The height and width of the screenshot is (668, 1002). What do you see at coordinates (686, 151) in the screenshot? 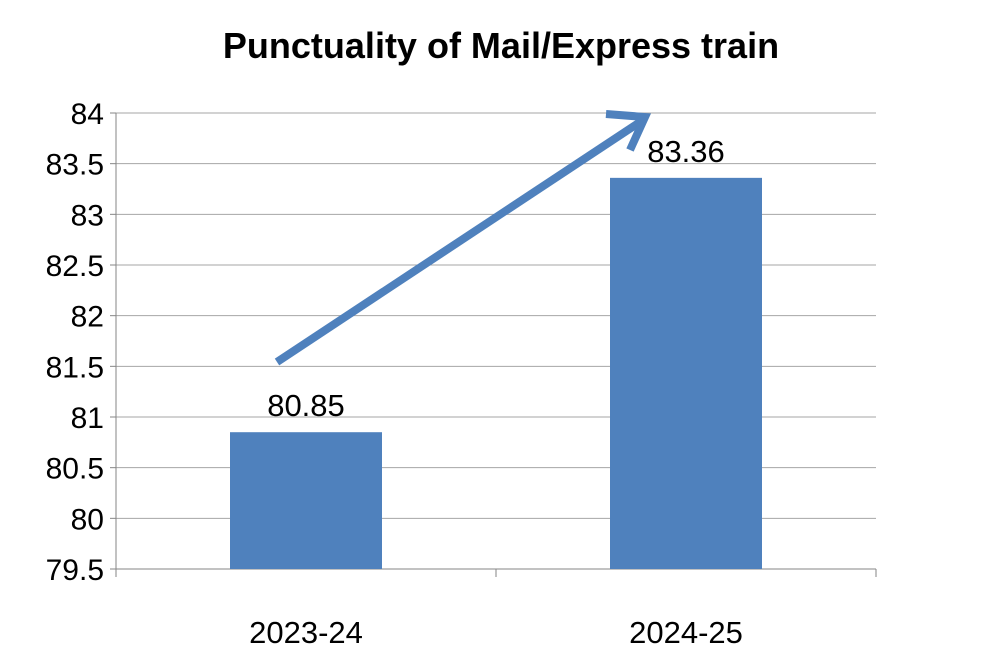
I see `data-label: 83.36` at bounding box center [686, 151].